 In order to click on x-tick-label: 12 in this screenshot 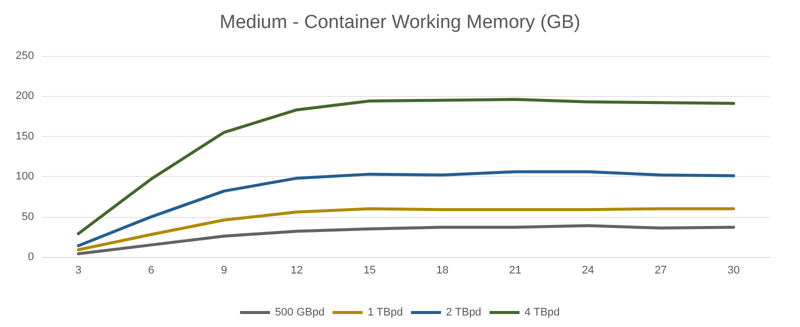, I will do `click(296, 270)`.